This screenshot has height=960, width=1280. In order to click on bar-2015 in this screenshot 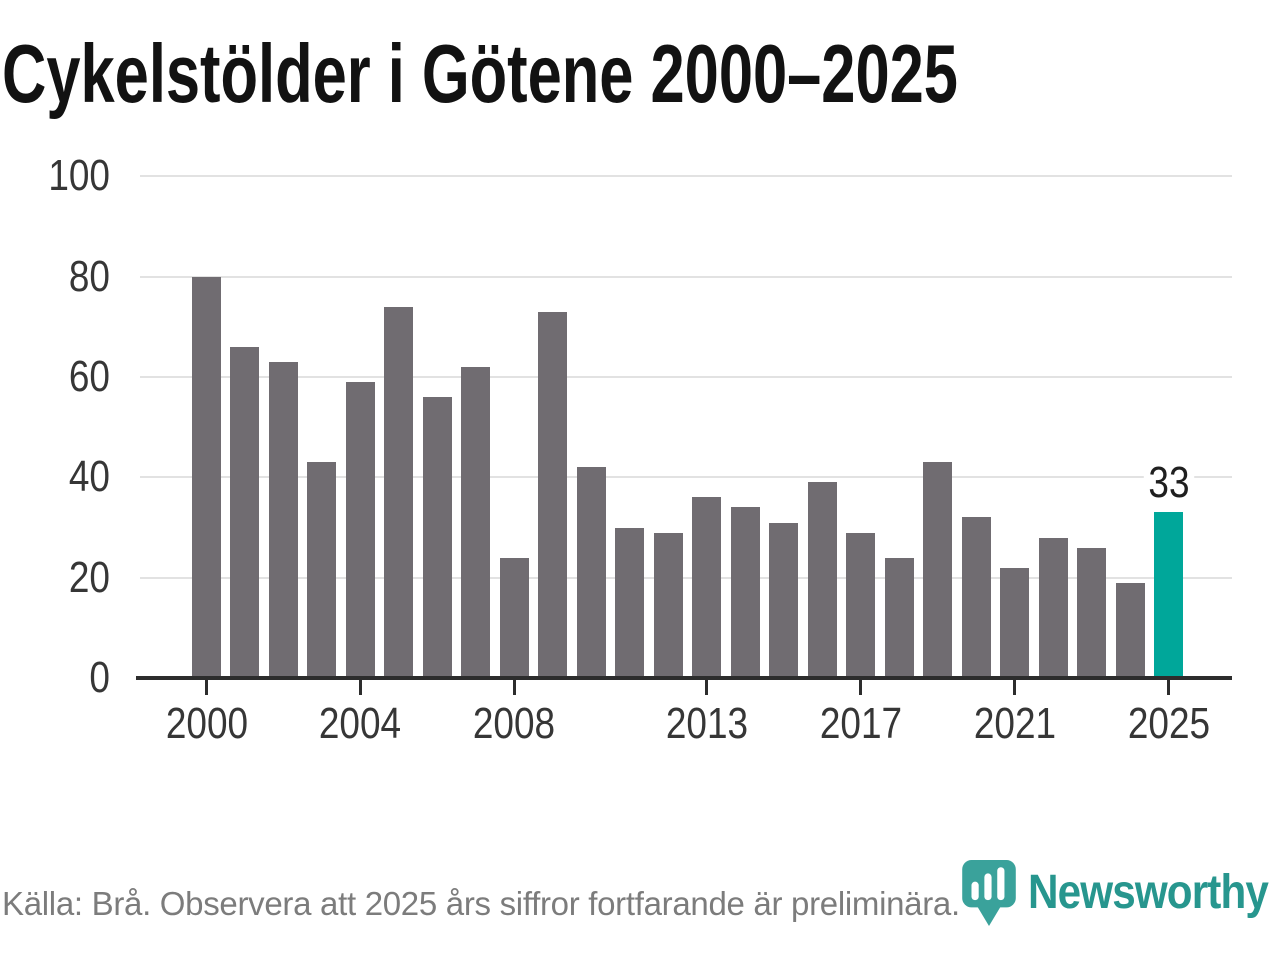, I will do `click(784, 600)`.